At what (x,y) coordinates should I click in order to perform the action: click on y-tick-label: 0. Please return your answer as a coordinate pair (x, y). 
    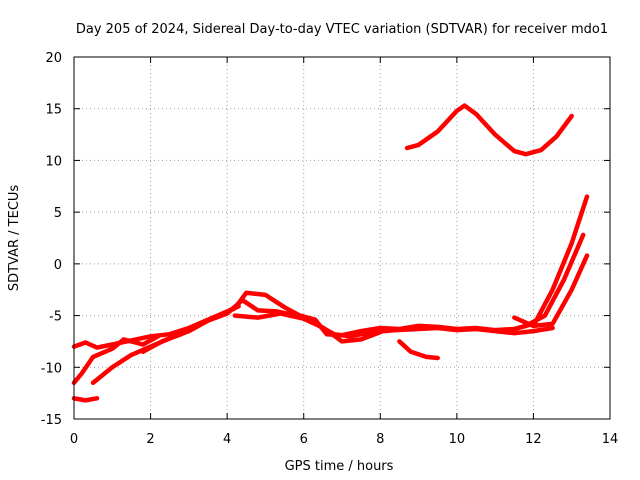
    Looking at the image, I should click on (58, 265).